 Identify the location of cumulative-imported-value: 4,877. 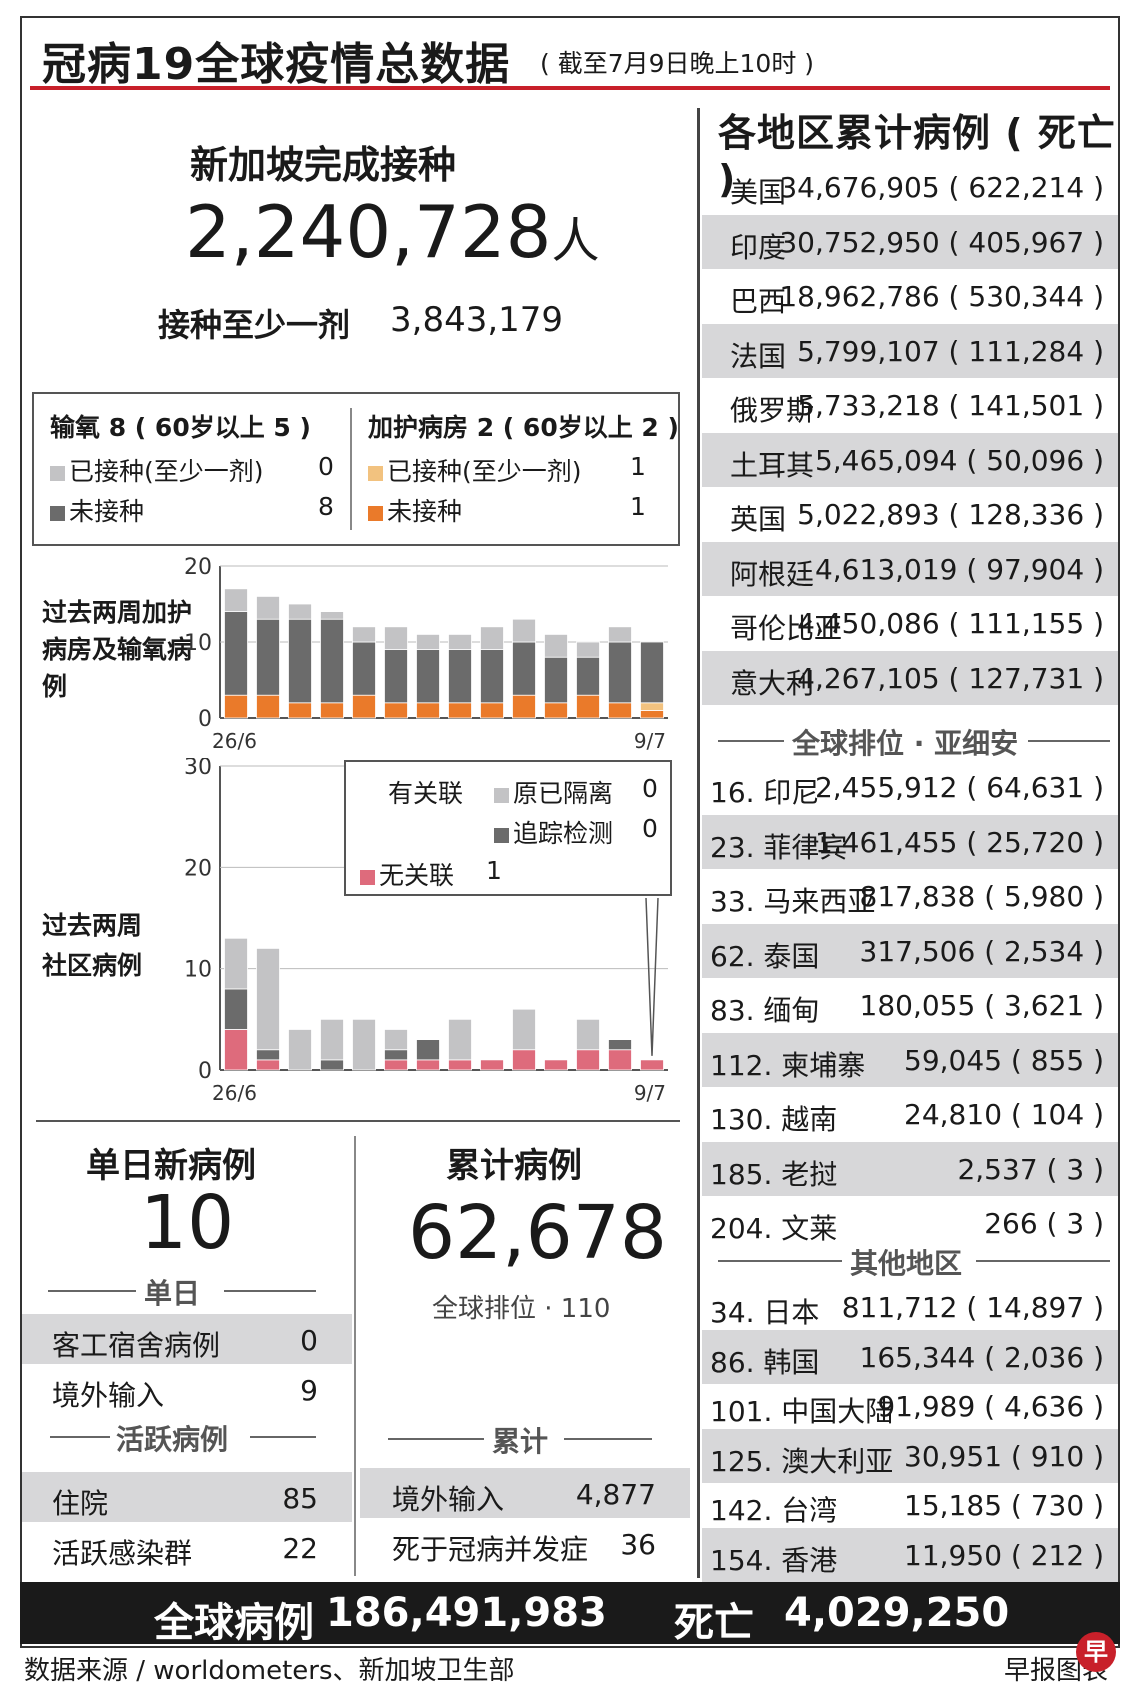
(615, 1494).